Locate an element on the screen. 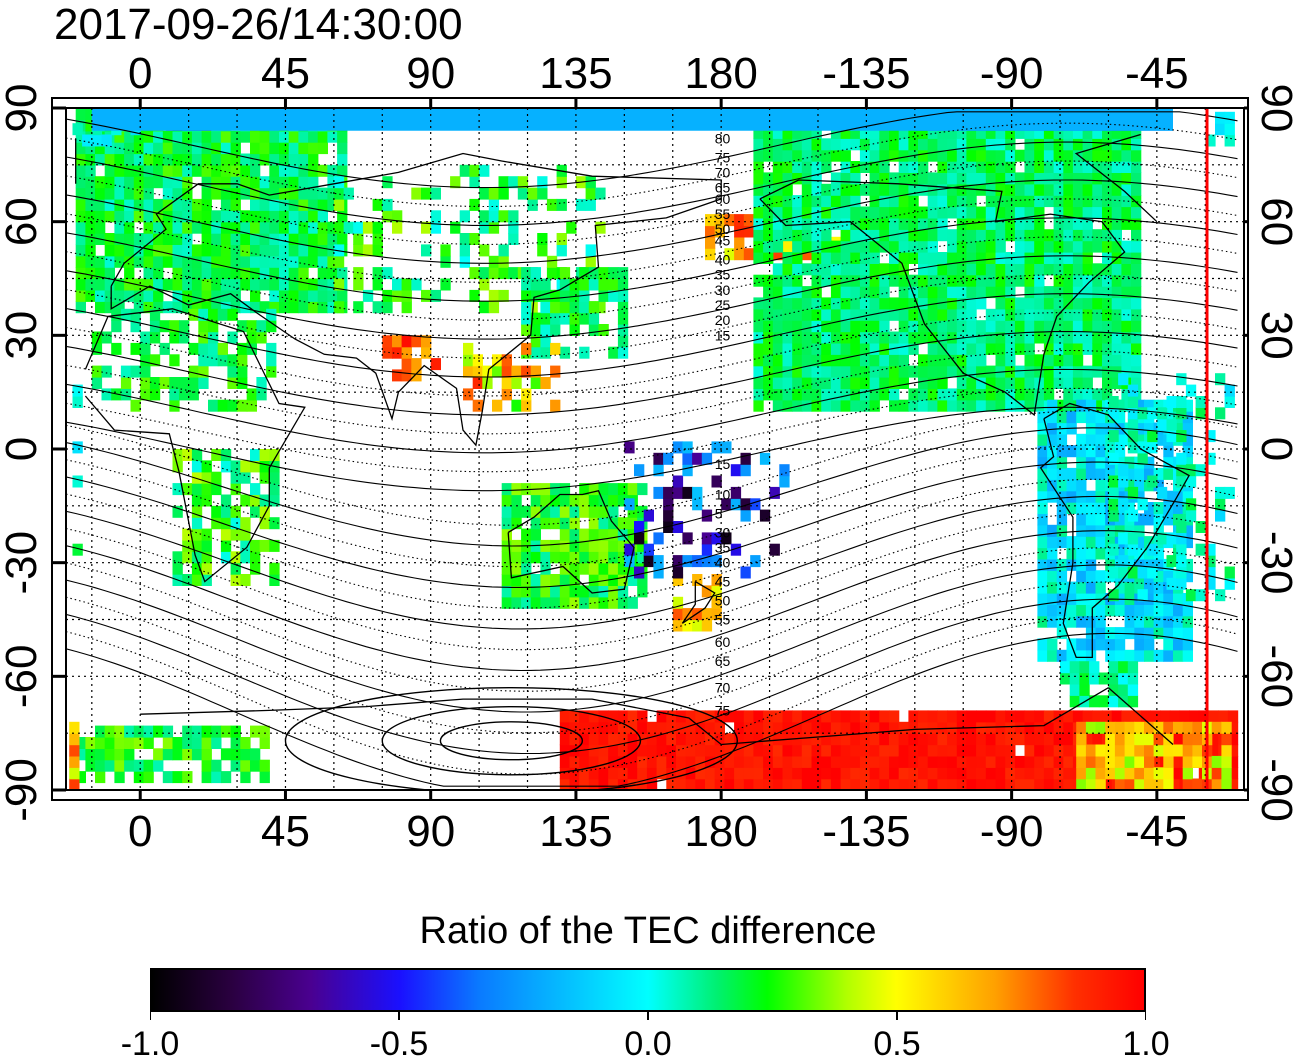 The height and width of the screenshot is (1064, 1296). left-lat-label: -30 is located at coordinates (23, 563).